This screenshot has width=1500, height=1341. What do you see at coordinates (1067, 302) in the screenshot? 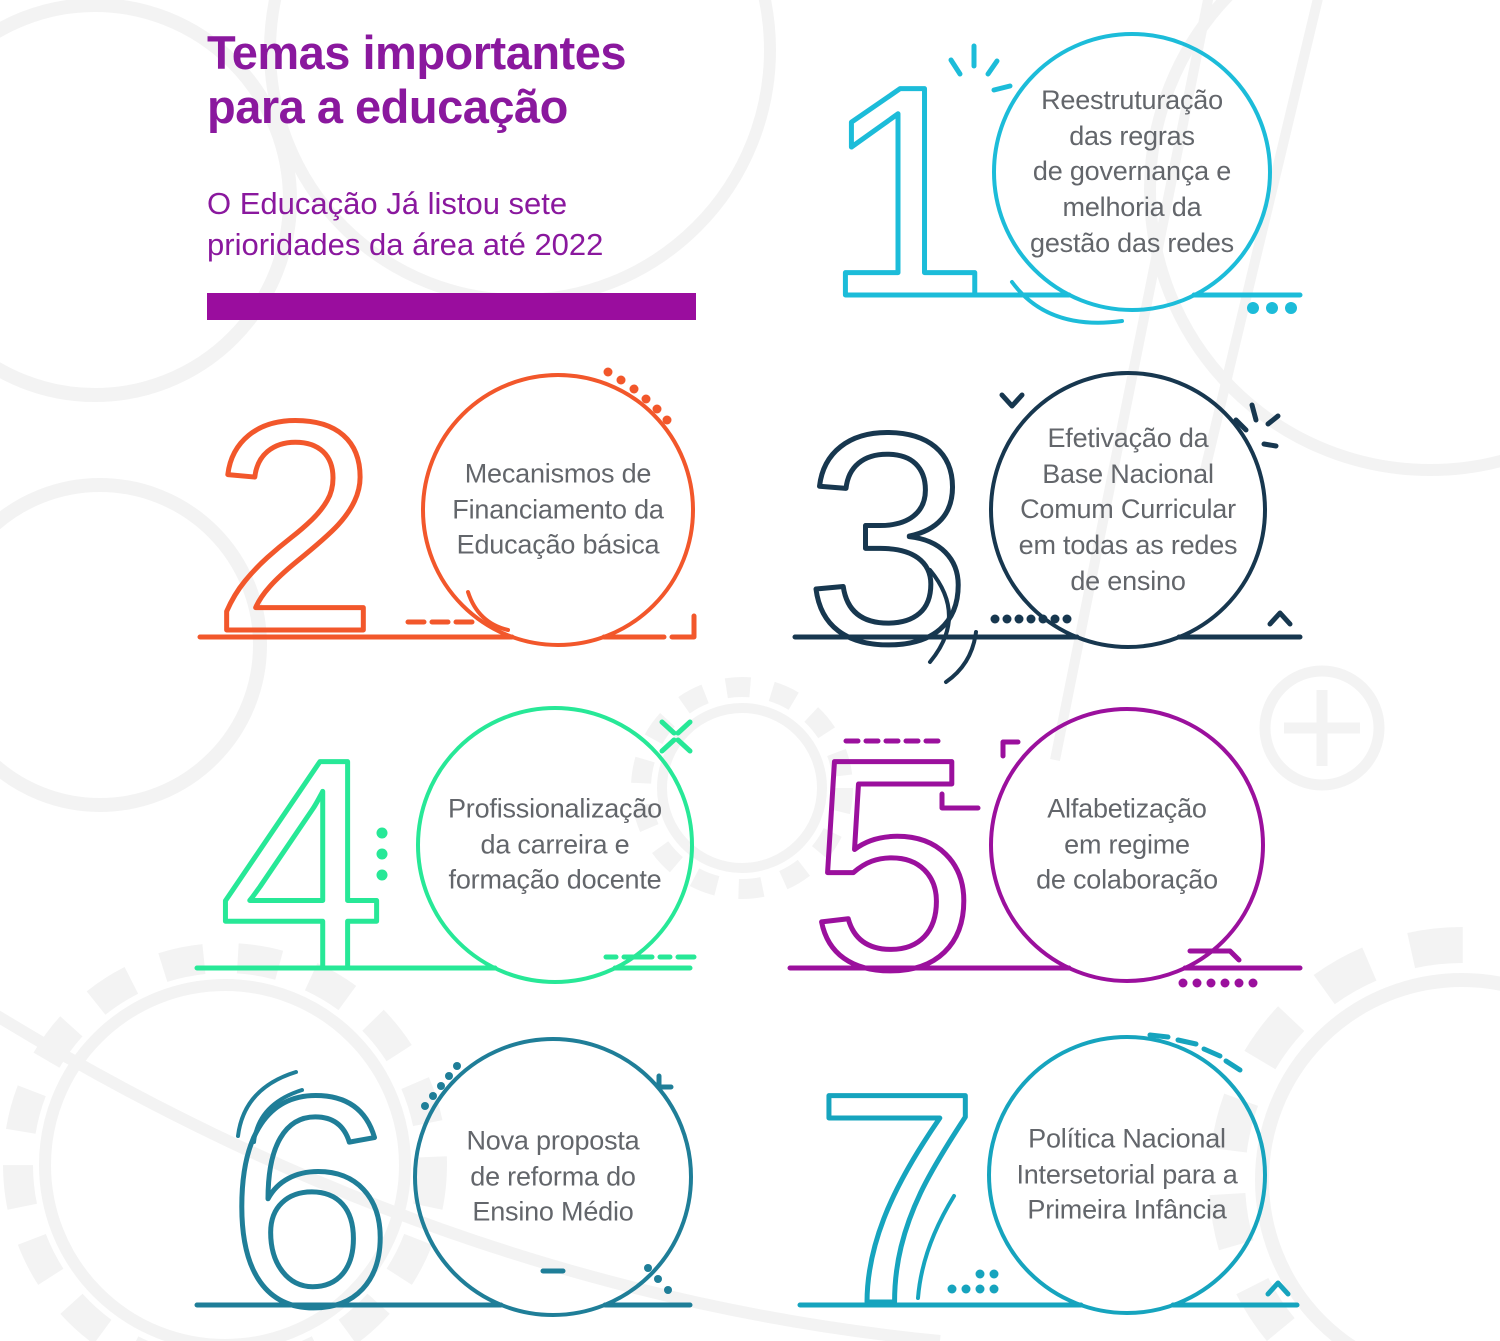
I see `item-1-shadow-arc` at bounding box center [1067, 302].